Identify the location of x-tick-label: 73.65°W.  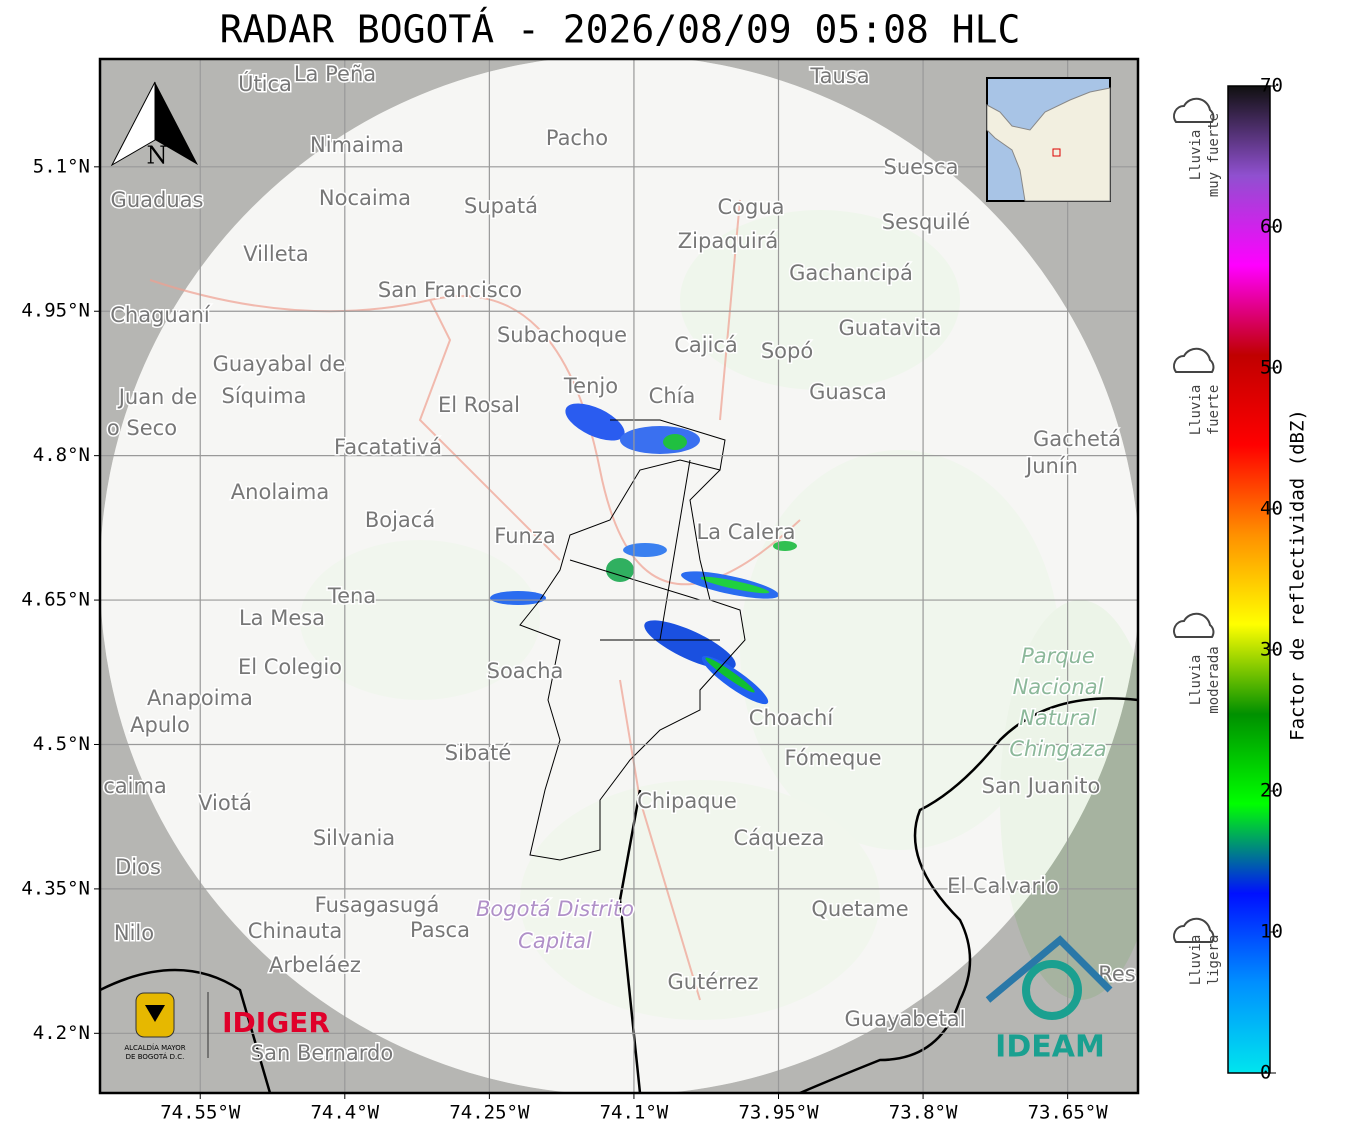
(1068, 1113).